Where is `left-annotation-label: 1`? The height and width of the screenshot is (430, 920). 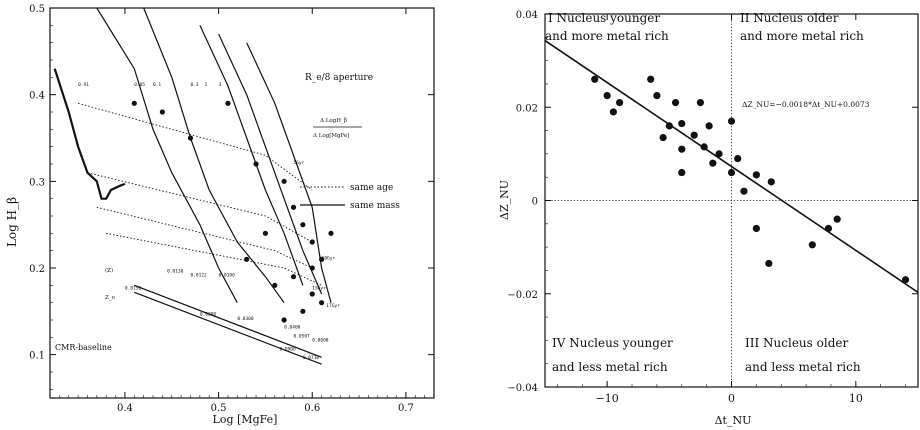
left-annotation-label: 1 is located at coordinates (206, 85).